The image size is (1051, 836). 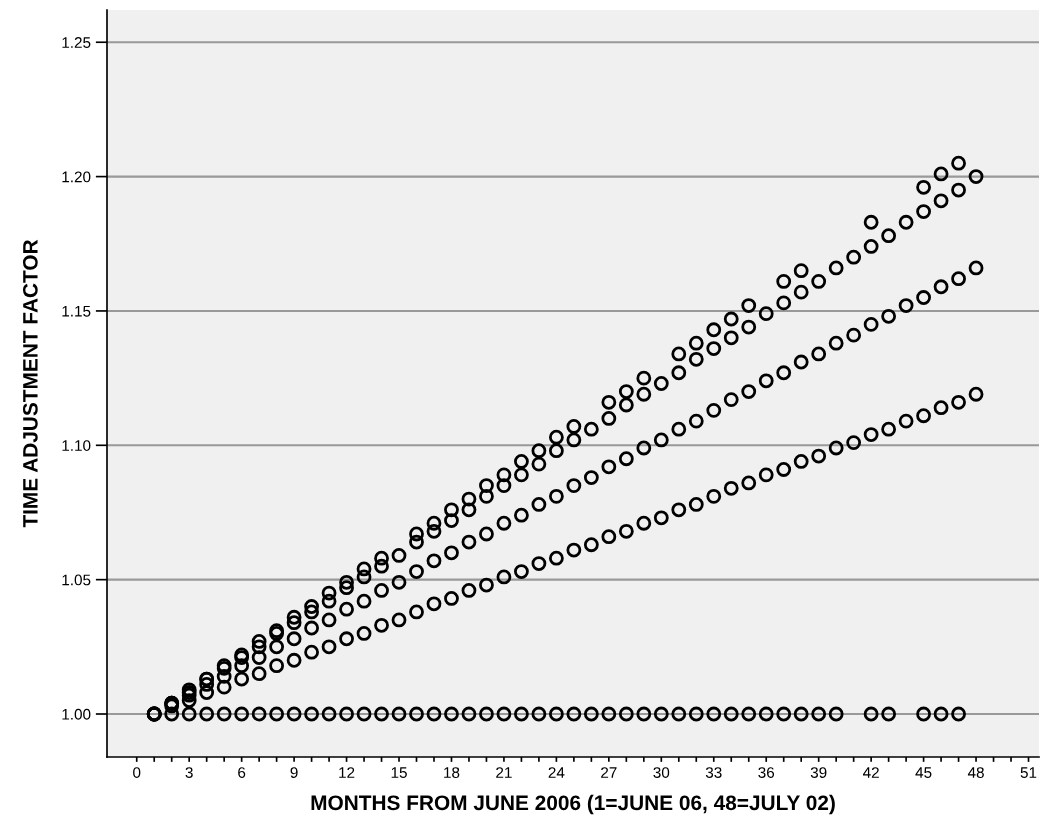 I want to click on y-axis-title: TIME ADJUSTMENT FACTOR, so click(x=30, y=383).